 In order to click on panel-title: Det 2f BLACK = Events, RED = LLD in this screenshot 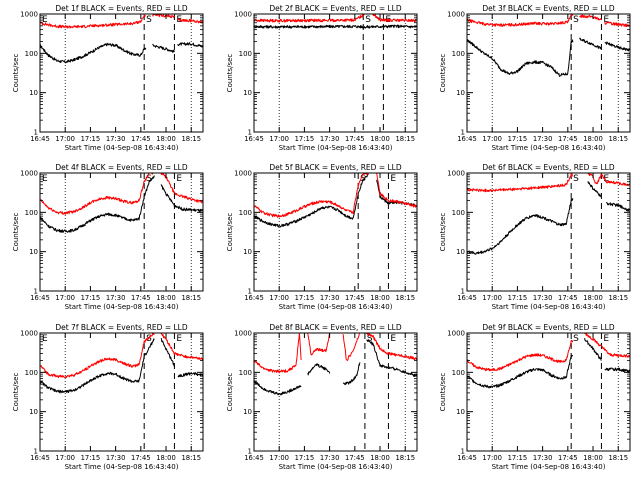, I will do `click(335, 8)`.